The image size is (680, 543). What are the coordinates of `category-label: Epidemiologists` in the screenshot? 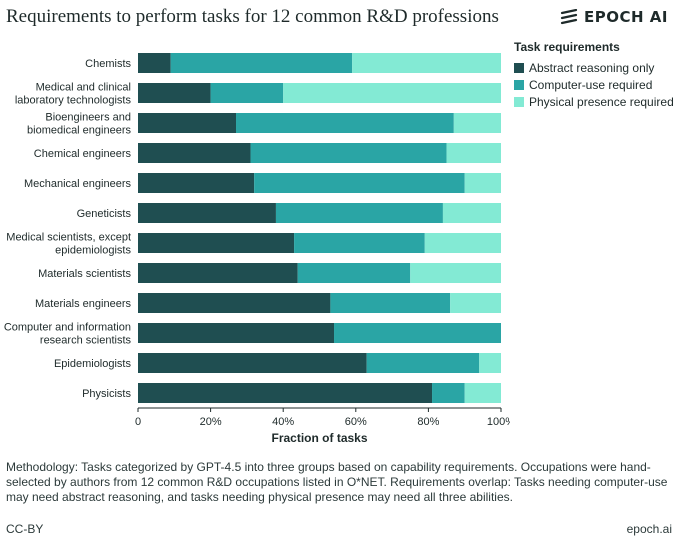 It's located at (93, 364).